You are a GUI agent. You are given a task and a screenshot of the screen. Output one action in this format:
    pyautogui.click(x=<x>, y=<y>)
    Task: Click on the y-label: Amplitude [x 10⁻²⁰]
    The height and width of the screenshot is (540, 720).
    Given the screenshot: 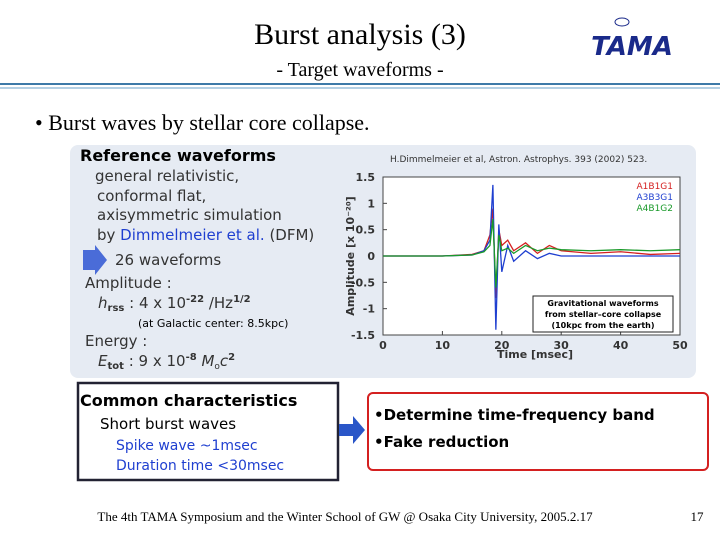 What is the action you would take?
    pyautogui.click(x=350, y=255)
    